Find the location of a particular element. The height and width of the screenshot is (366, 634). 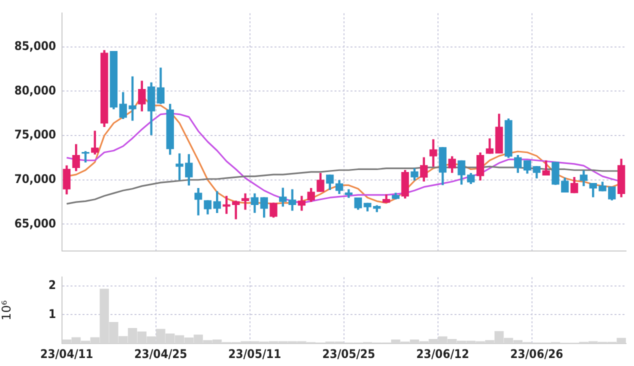

y-tick-label: 1 is located at coordinates (52, 313).